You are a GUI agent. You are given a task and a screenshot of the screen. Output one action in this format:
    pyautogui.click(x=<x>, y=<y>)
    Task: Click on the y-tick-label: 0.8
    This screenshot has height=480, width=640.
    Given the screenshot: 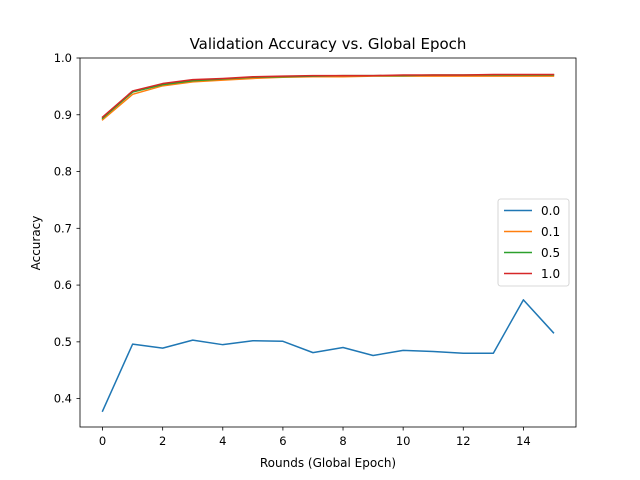 What is the action you would take?
    pyautogui.click(x=63, y=172)
    